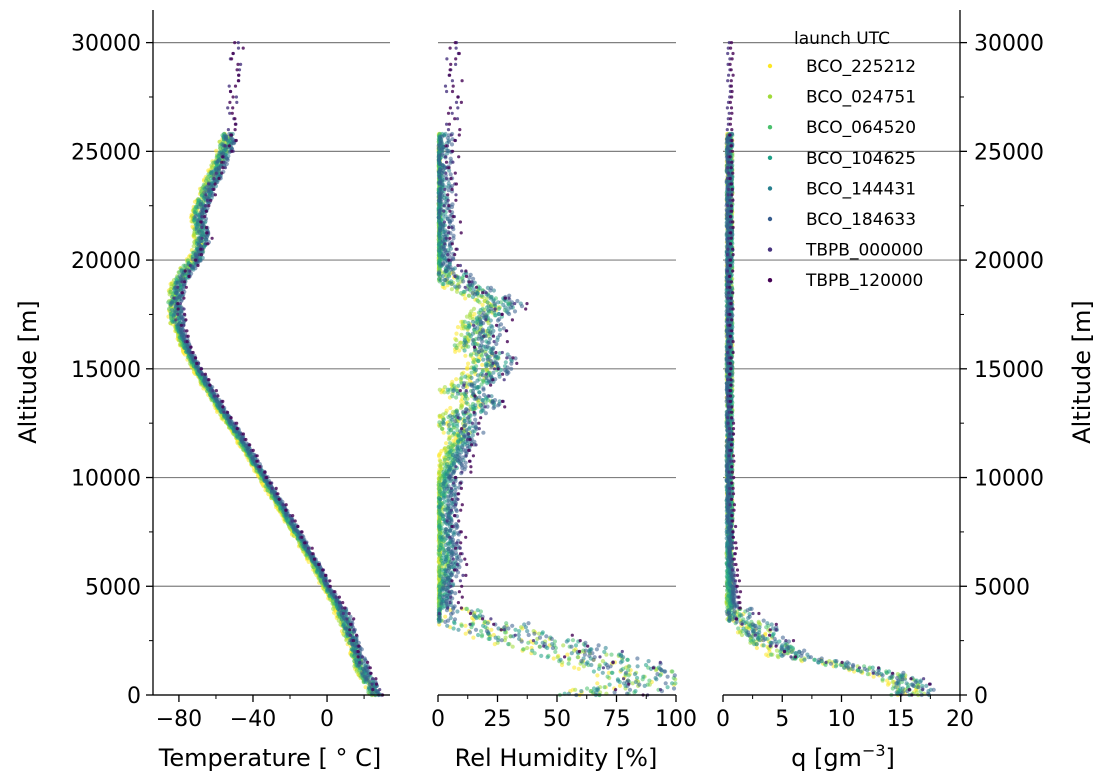 Image resolution: width=1099 pixels, height=780 pixels. I want to click on y-tick-label-left: 20000, so click(106, 261).